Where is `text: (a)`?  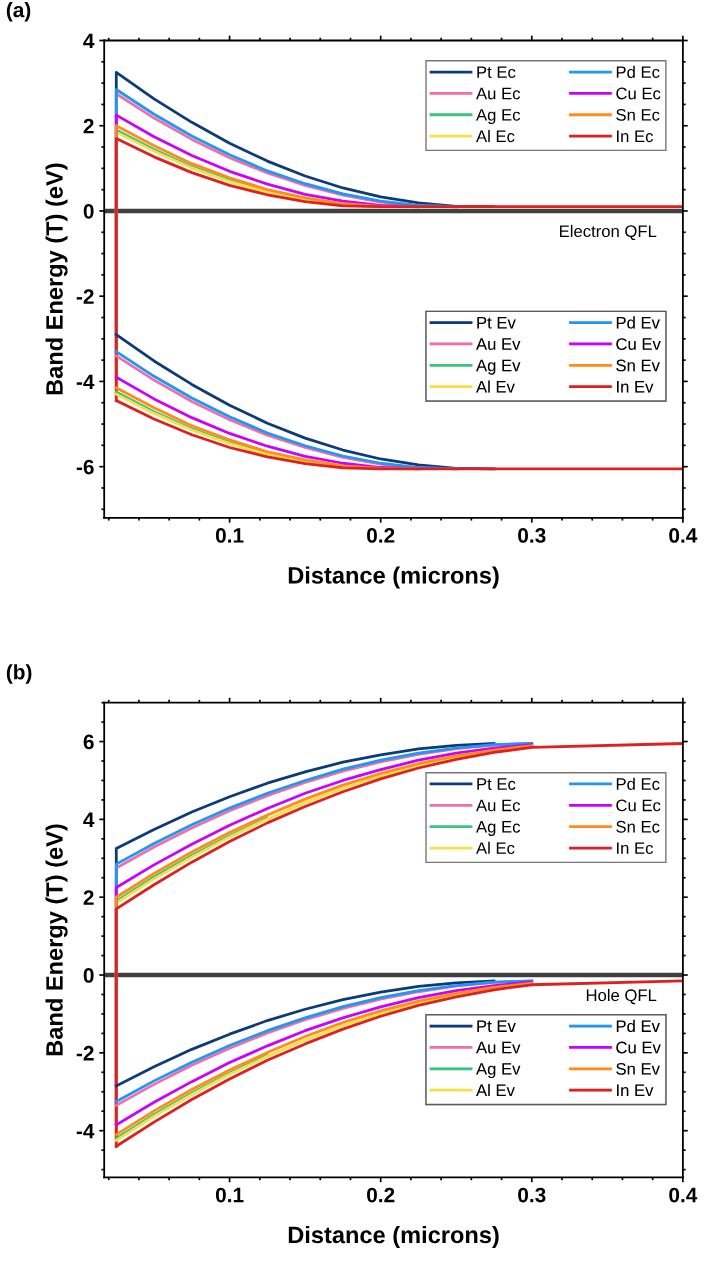
text: (a) is located at coordinates (18, 12).